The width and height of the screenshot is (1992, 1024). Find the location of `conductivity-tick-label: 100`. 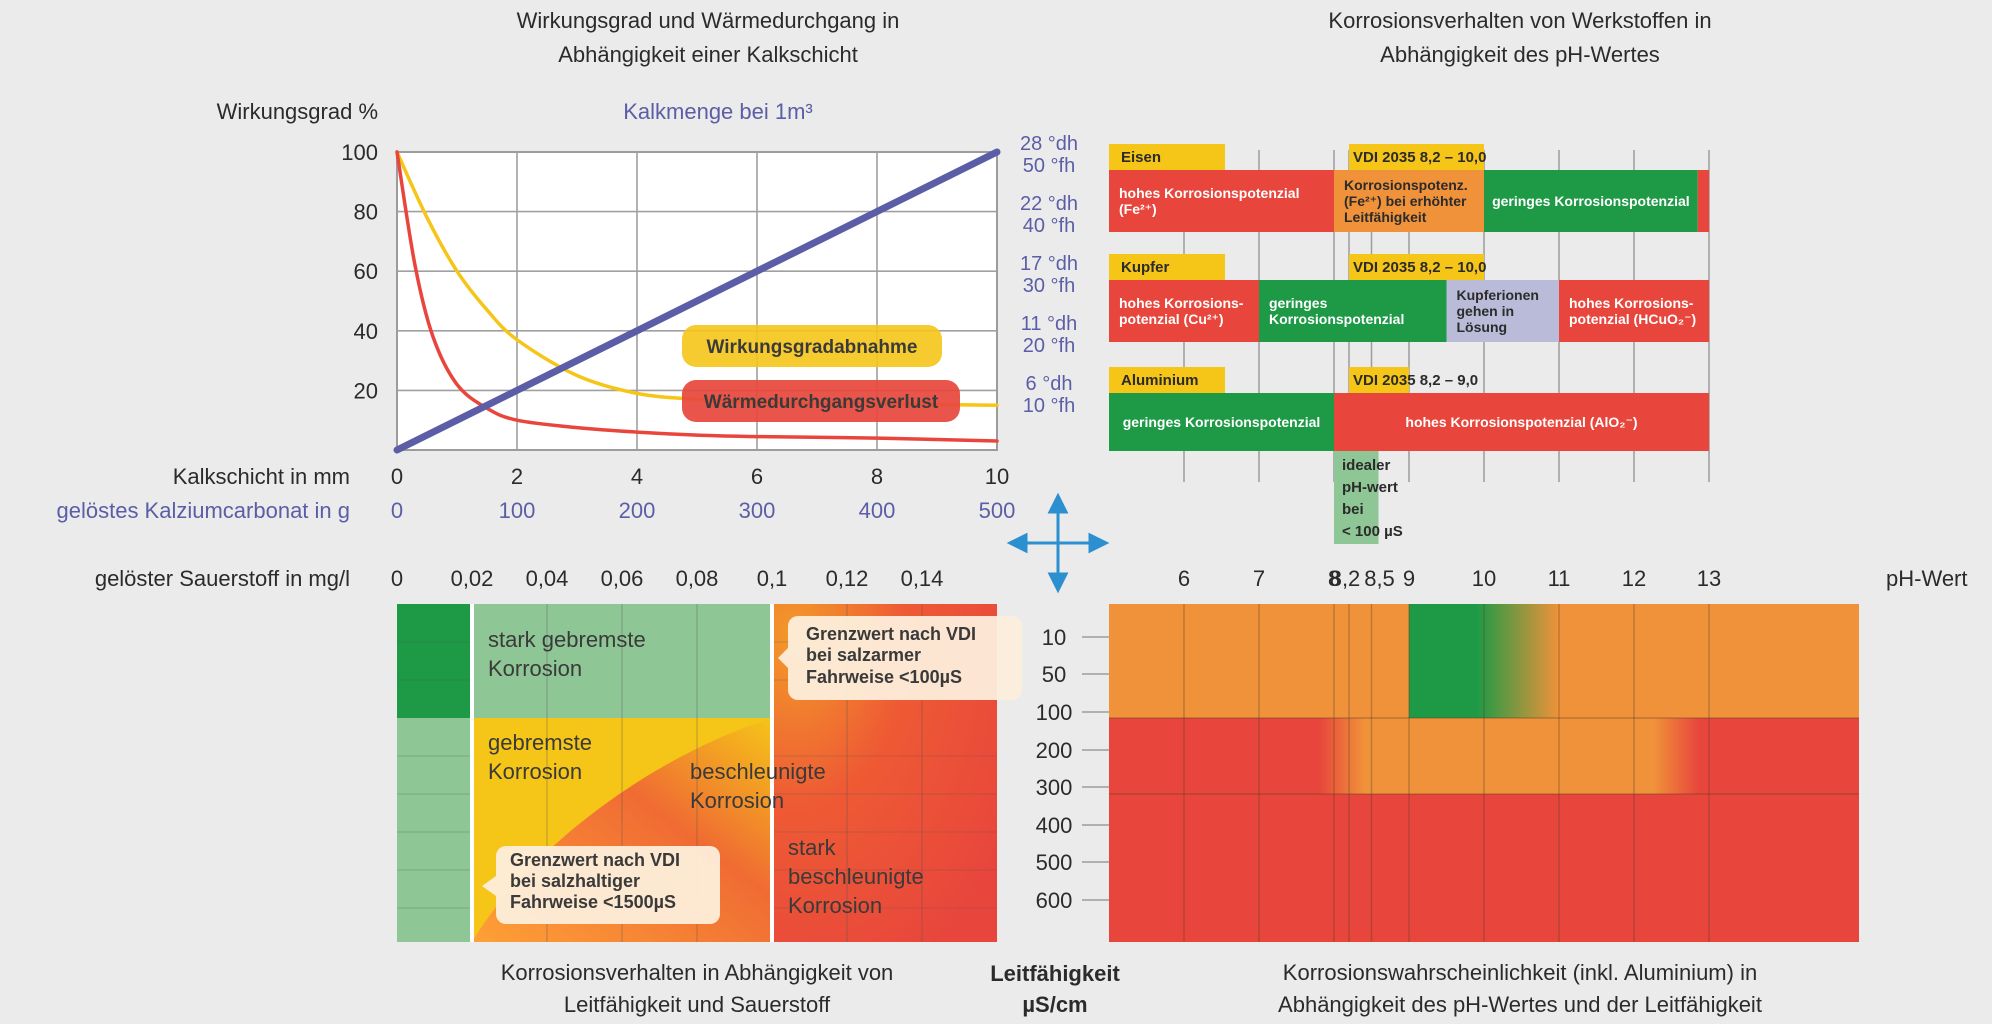

conductivity-tick-label: 100 is located at coordinates (1054, 712).